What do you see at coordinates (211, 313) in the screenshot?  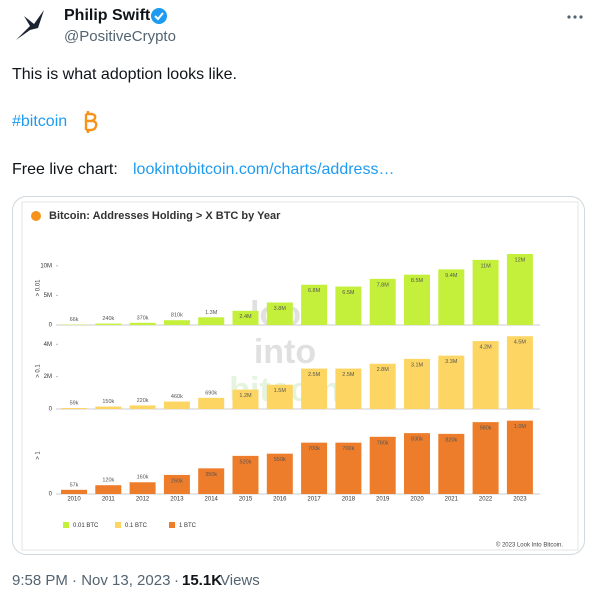 I see `value-label: 1.3M` at bounding box center [211, 313].